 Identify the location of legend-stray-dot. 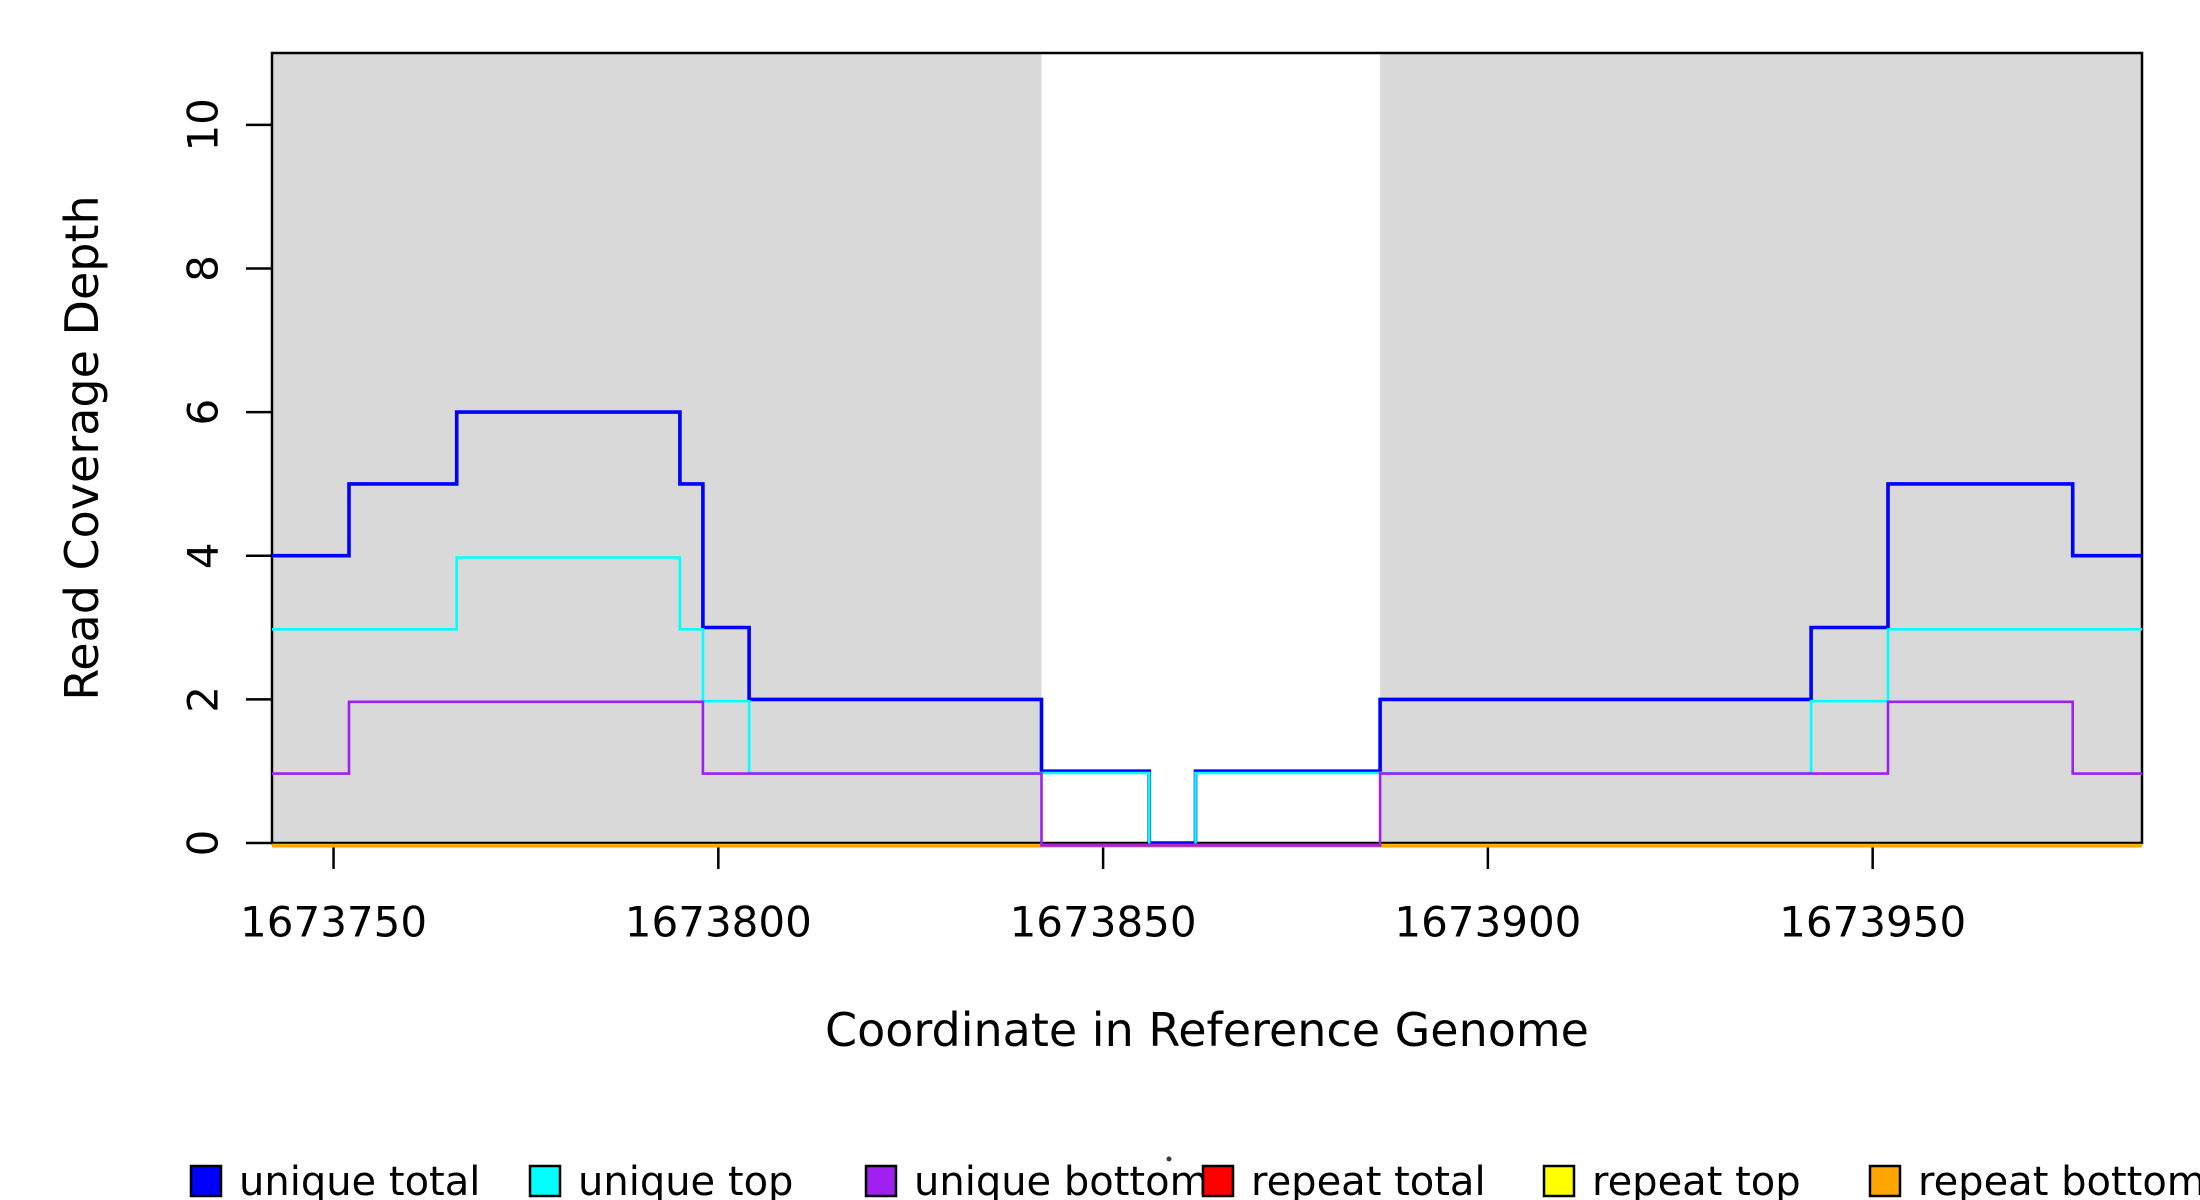
(1169, 1159).